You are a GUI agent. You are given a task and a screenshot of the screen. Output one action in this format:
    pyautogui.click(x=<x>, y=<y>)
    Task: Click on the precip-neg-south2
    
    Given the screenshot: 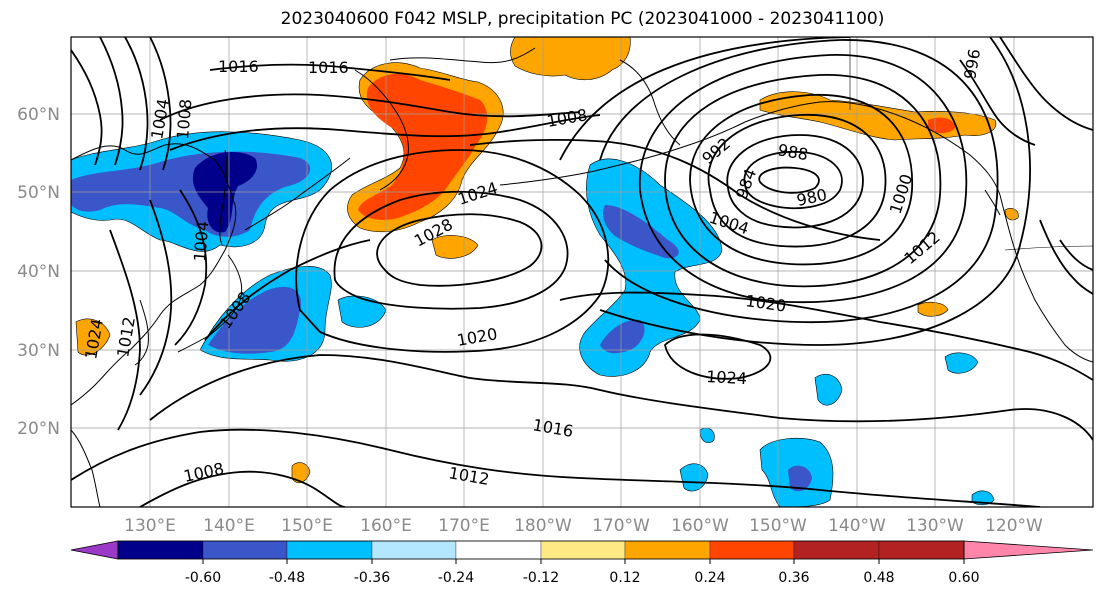 What is the action you would take?
    pyautogui.click(x=694, y=477)
    